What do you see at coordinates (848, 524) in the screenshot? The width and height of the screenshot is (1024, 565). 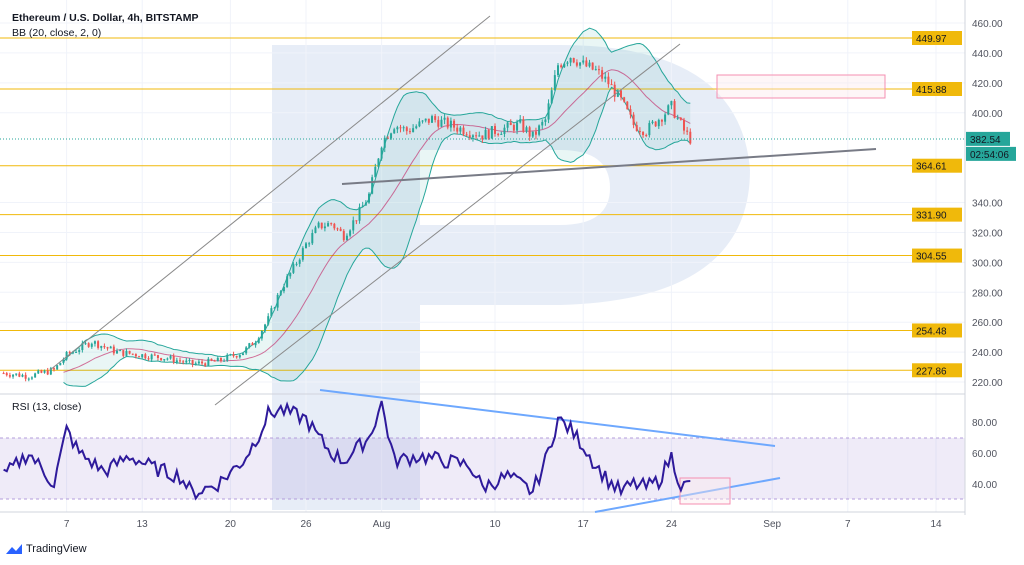 I see `time-tick-label: 7` at bounding box center [848, 524].